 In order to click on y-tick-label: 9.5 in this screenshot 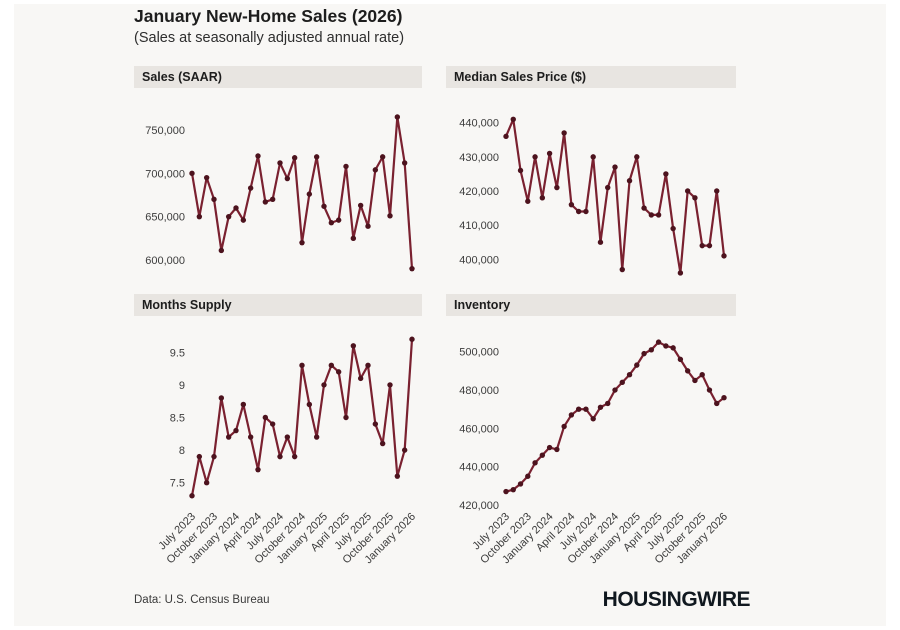, I will do `click(177, 353)`.